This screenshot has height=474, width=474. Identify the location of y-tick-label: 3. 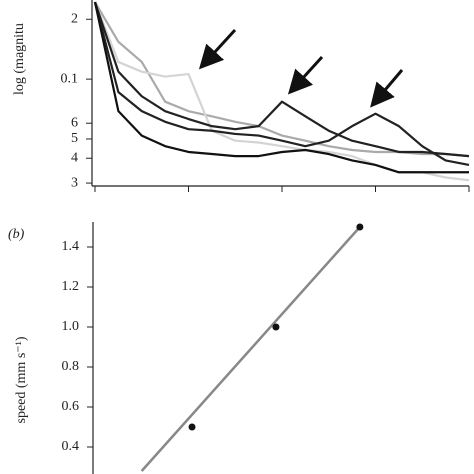
(74, 182).